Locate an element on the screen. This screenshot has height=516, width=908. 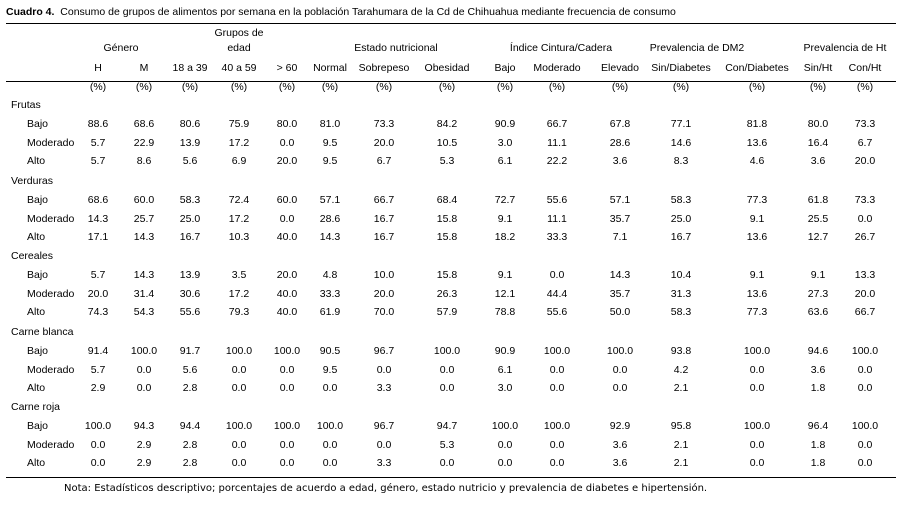
table-cell: 6.1 is located at coordinates (505, 370).